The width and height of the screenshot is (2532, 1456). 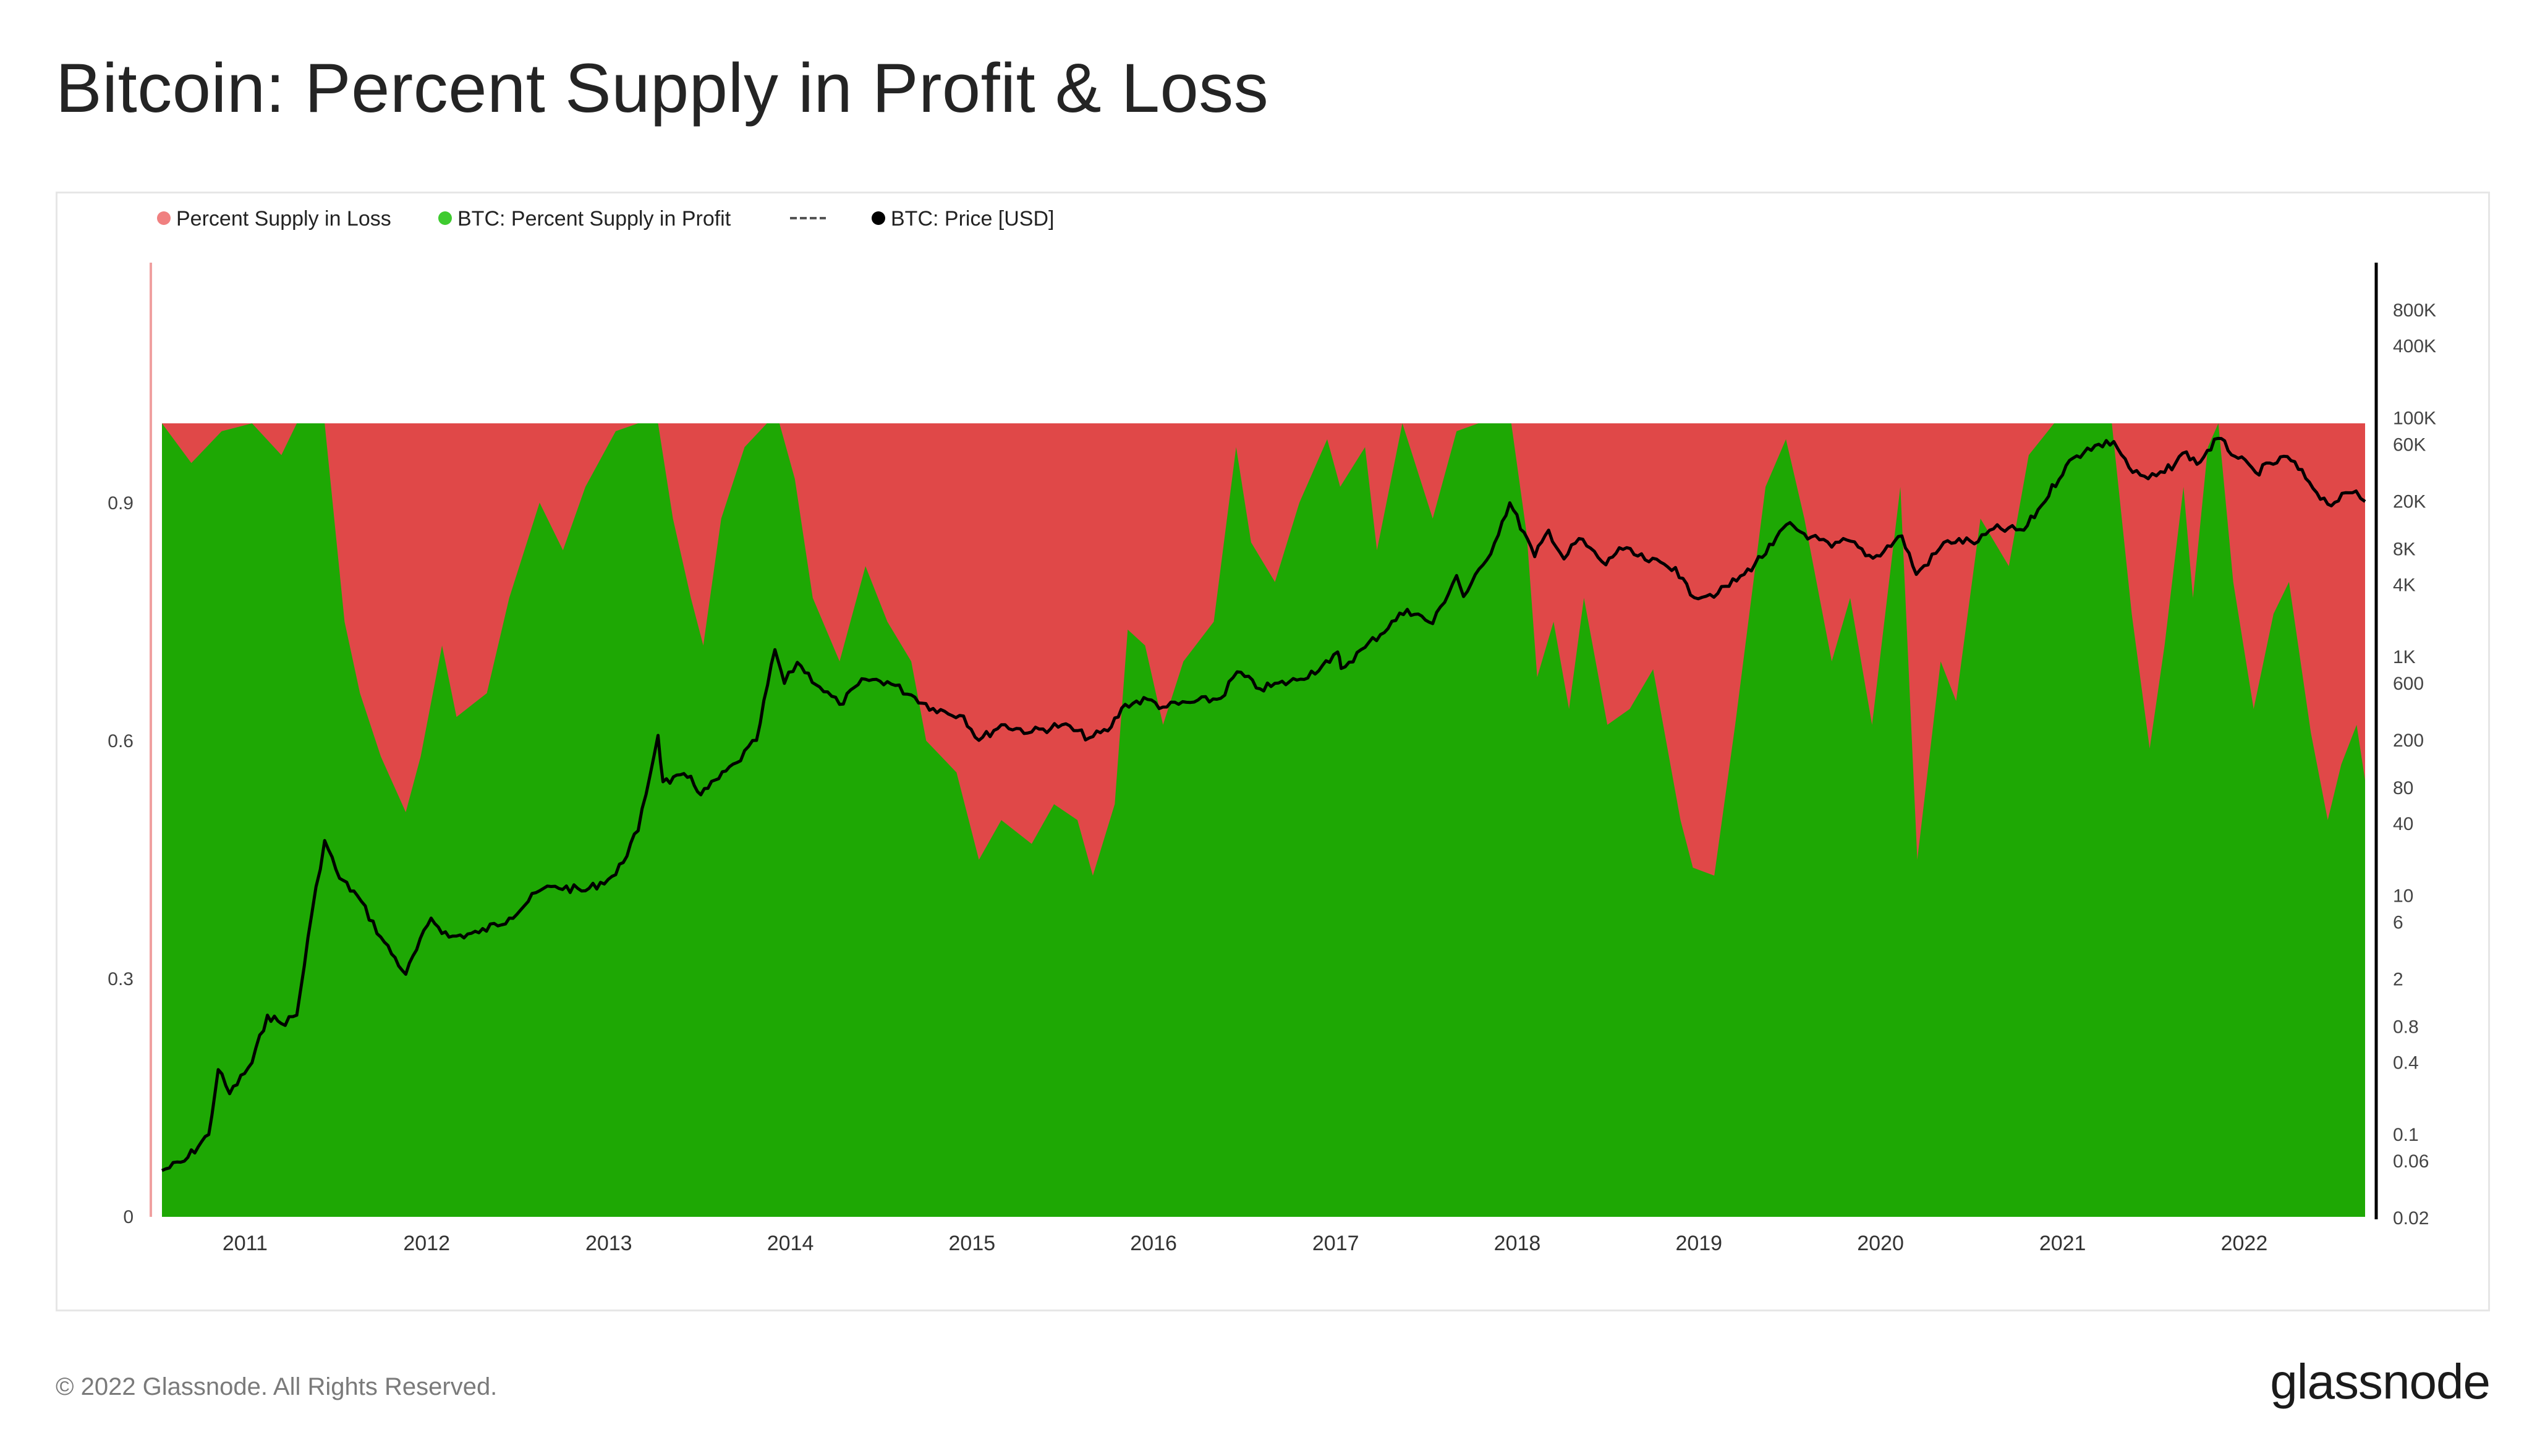 What do you see at coordinates (2403, 788) in the screenshot?
I see `right-tick-label: 80` at bounding box center [2403, 788].